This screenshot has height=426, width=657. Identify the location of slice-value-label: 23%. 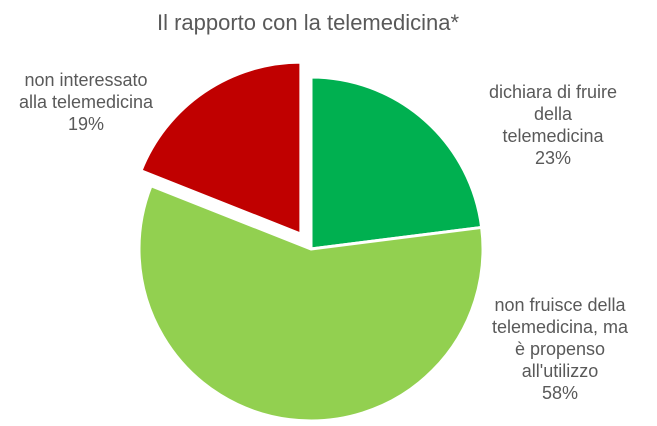
(553, 158).